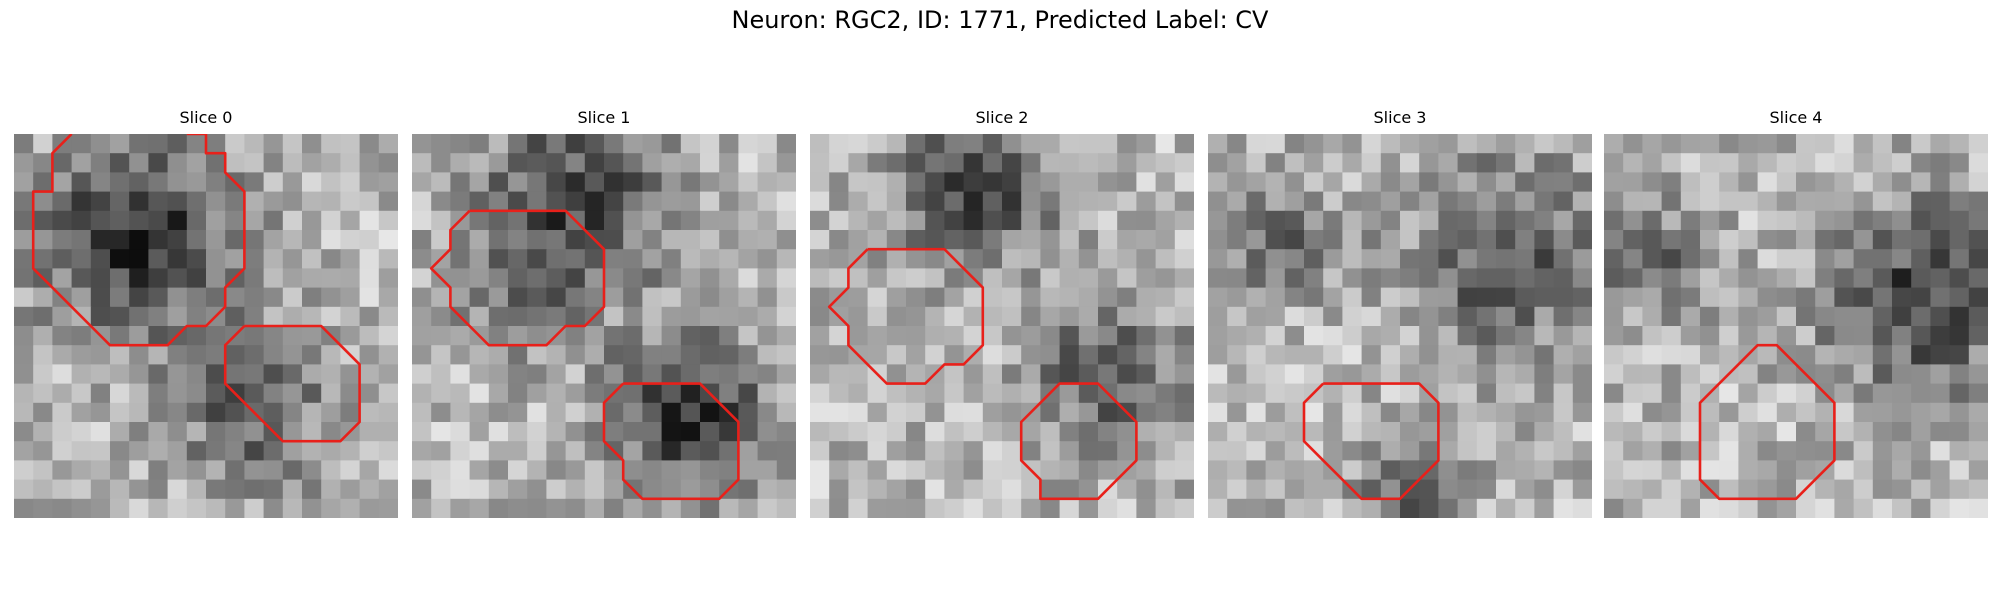  I want to click on slice-panel-0: Slice 0, so click(206, 313).